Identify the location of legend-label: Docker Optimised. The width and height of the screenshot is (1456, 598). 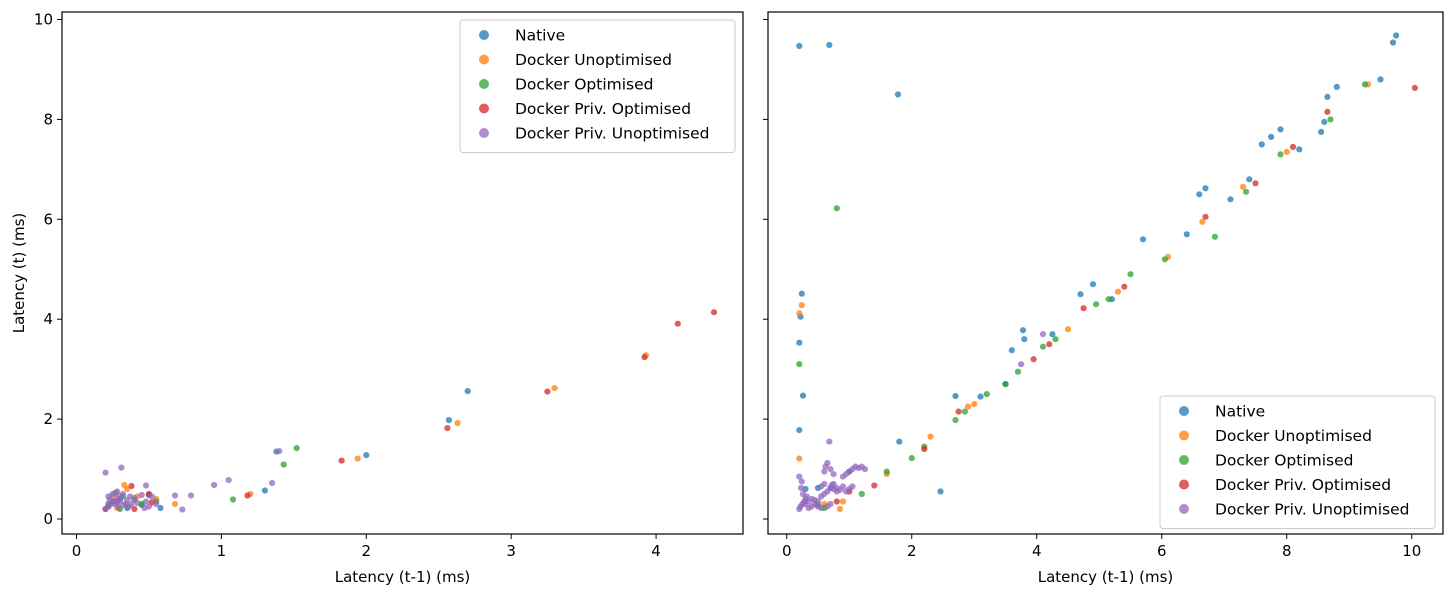
(584, 85).